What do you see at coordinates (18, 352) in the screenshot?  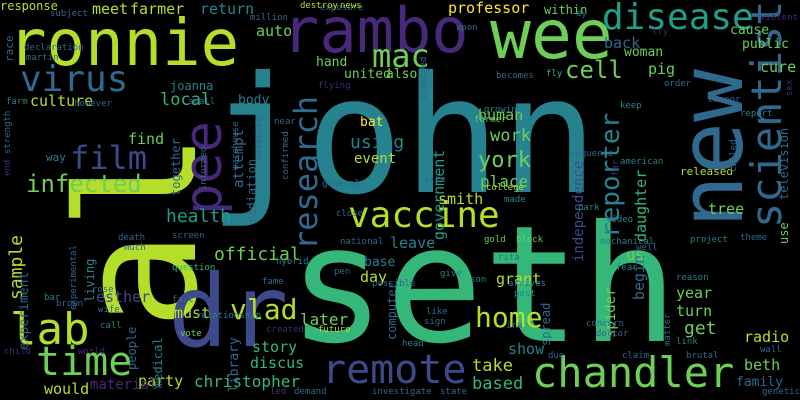 I see `word-child: child` at bounding box center [18, 352].